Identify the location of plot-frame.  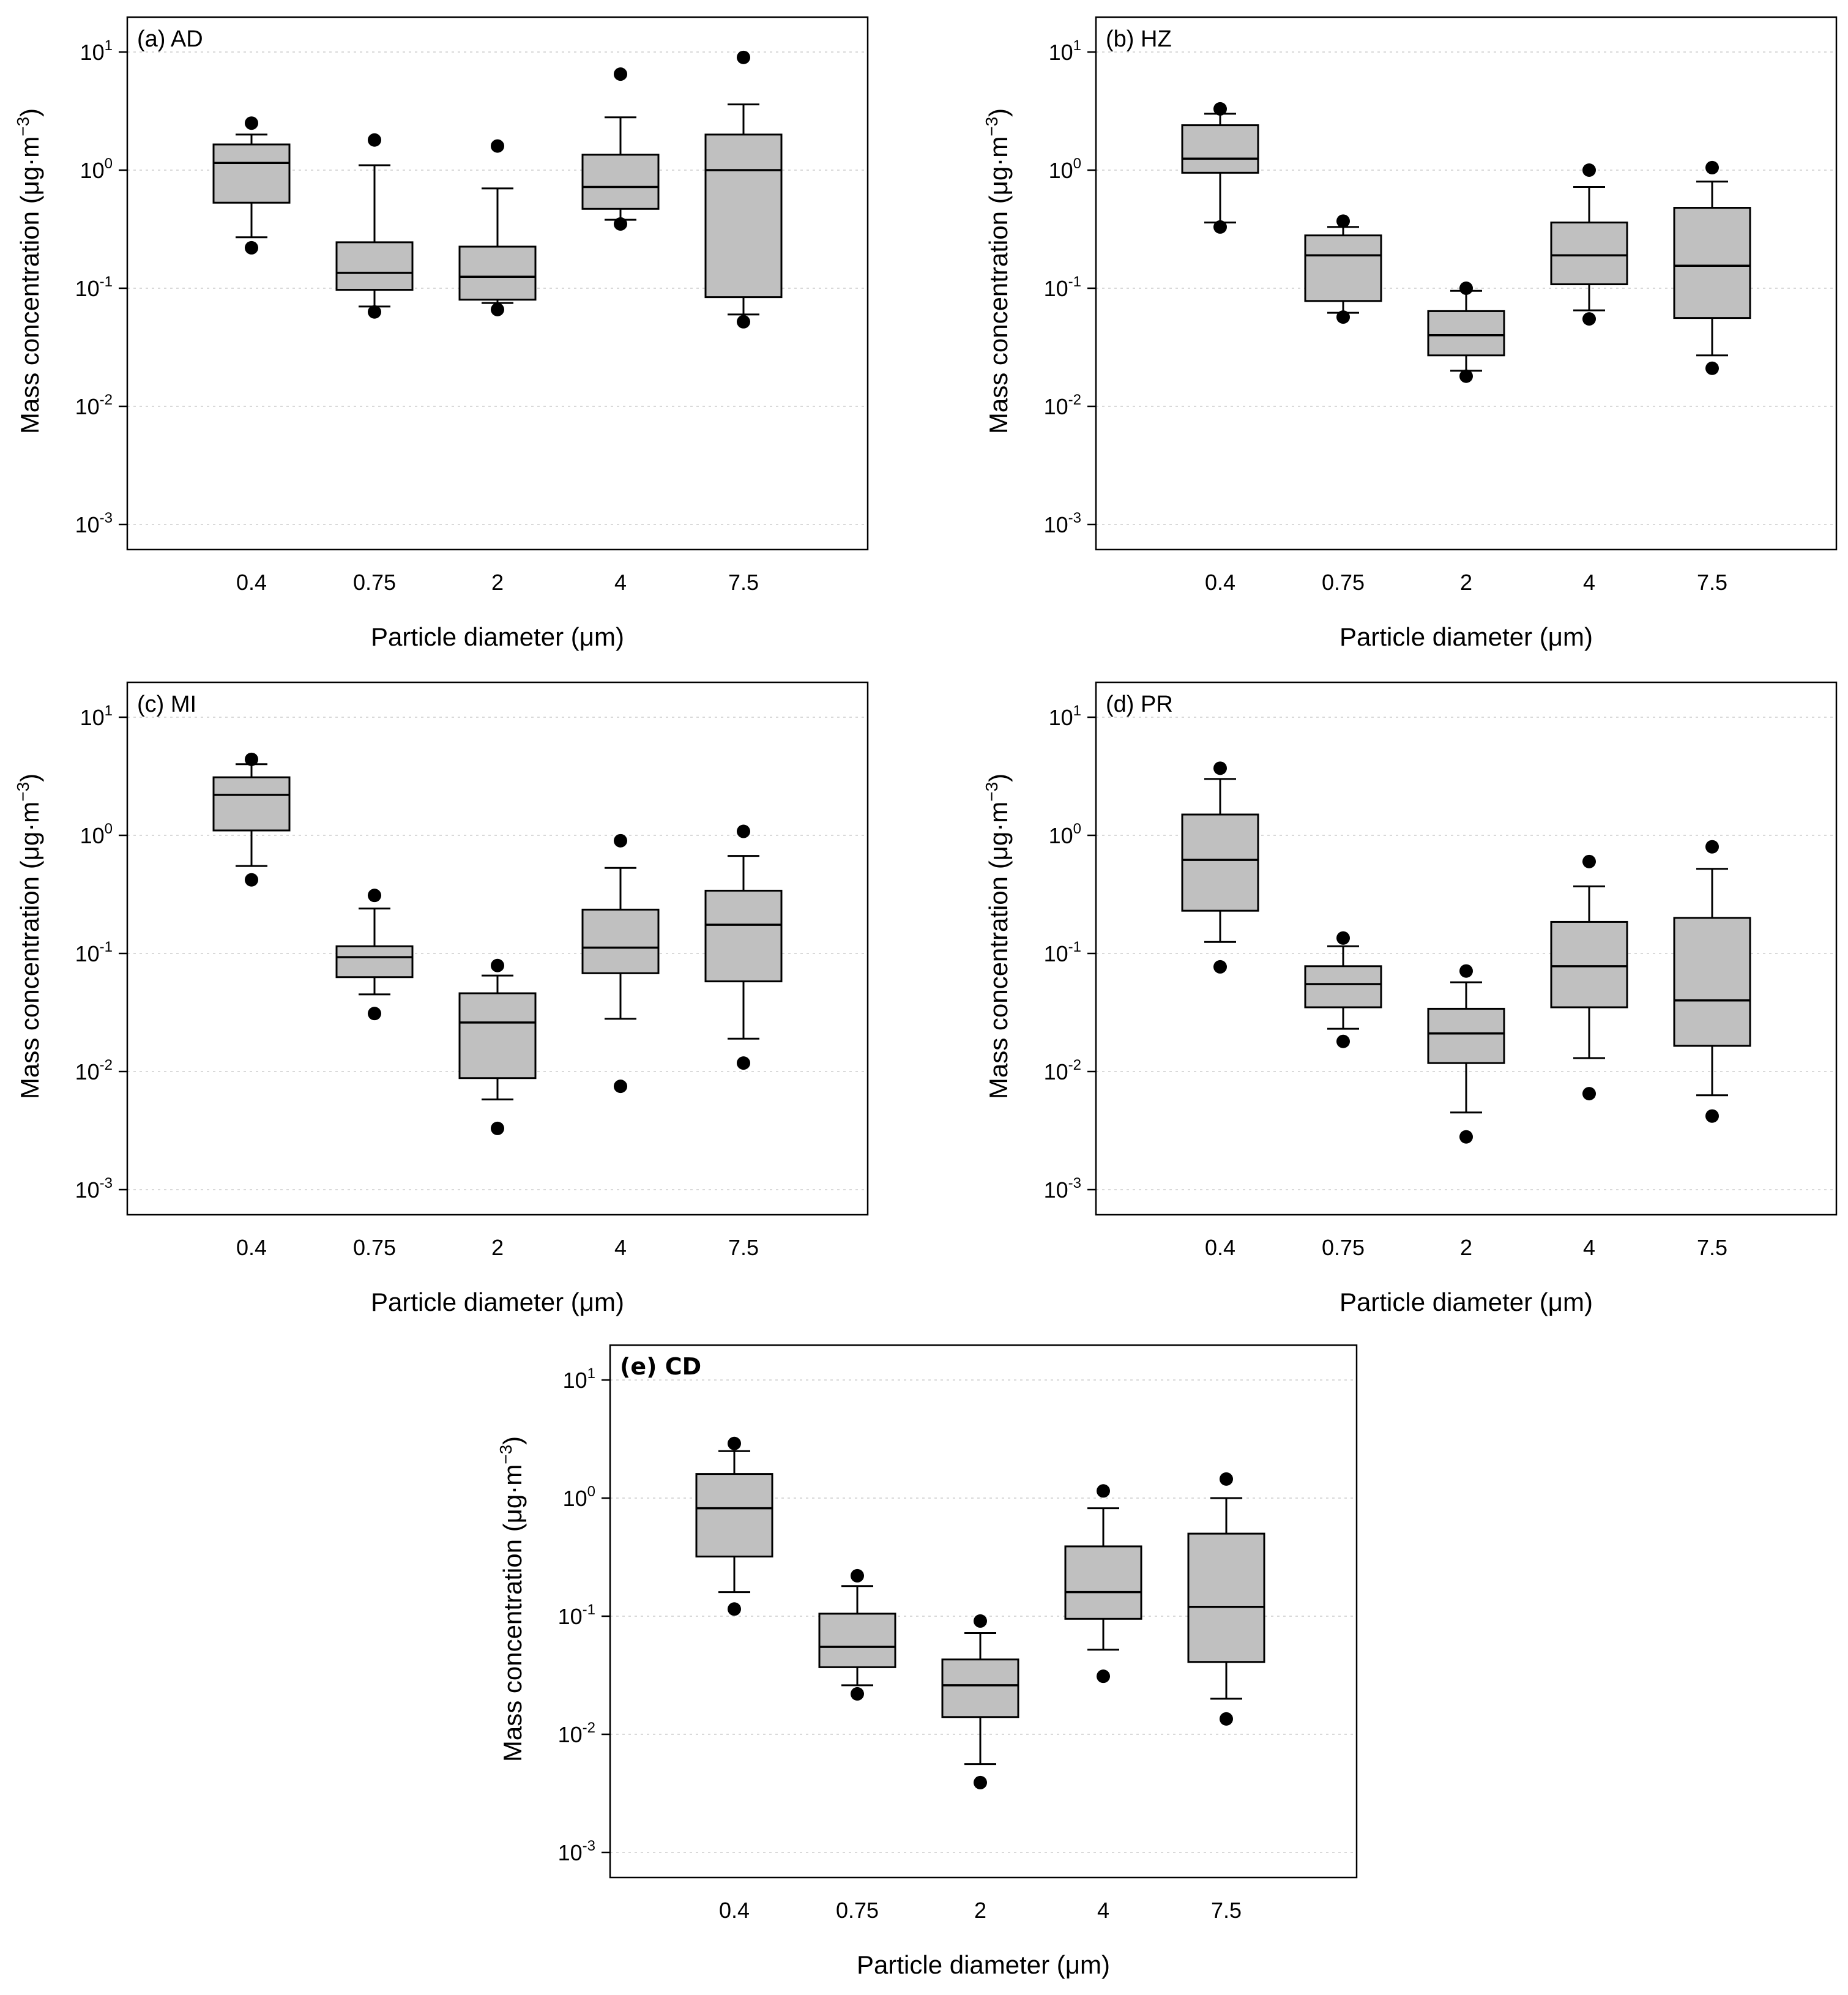
(1466, 283).